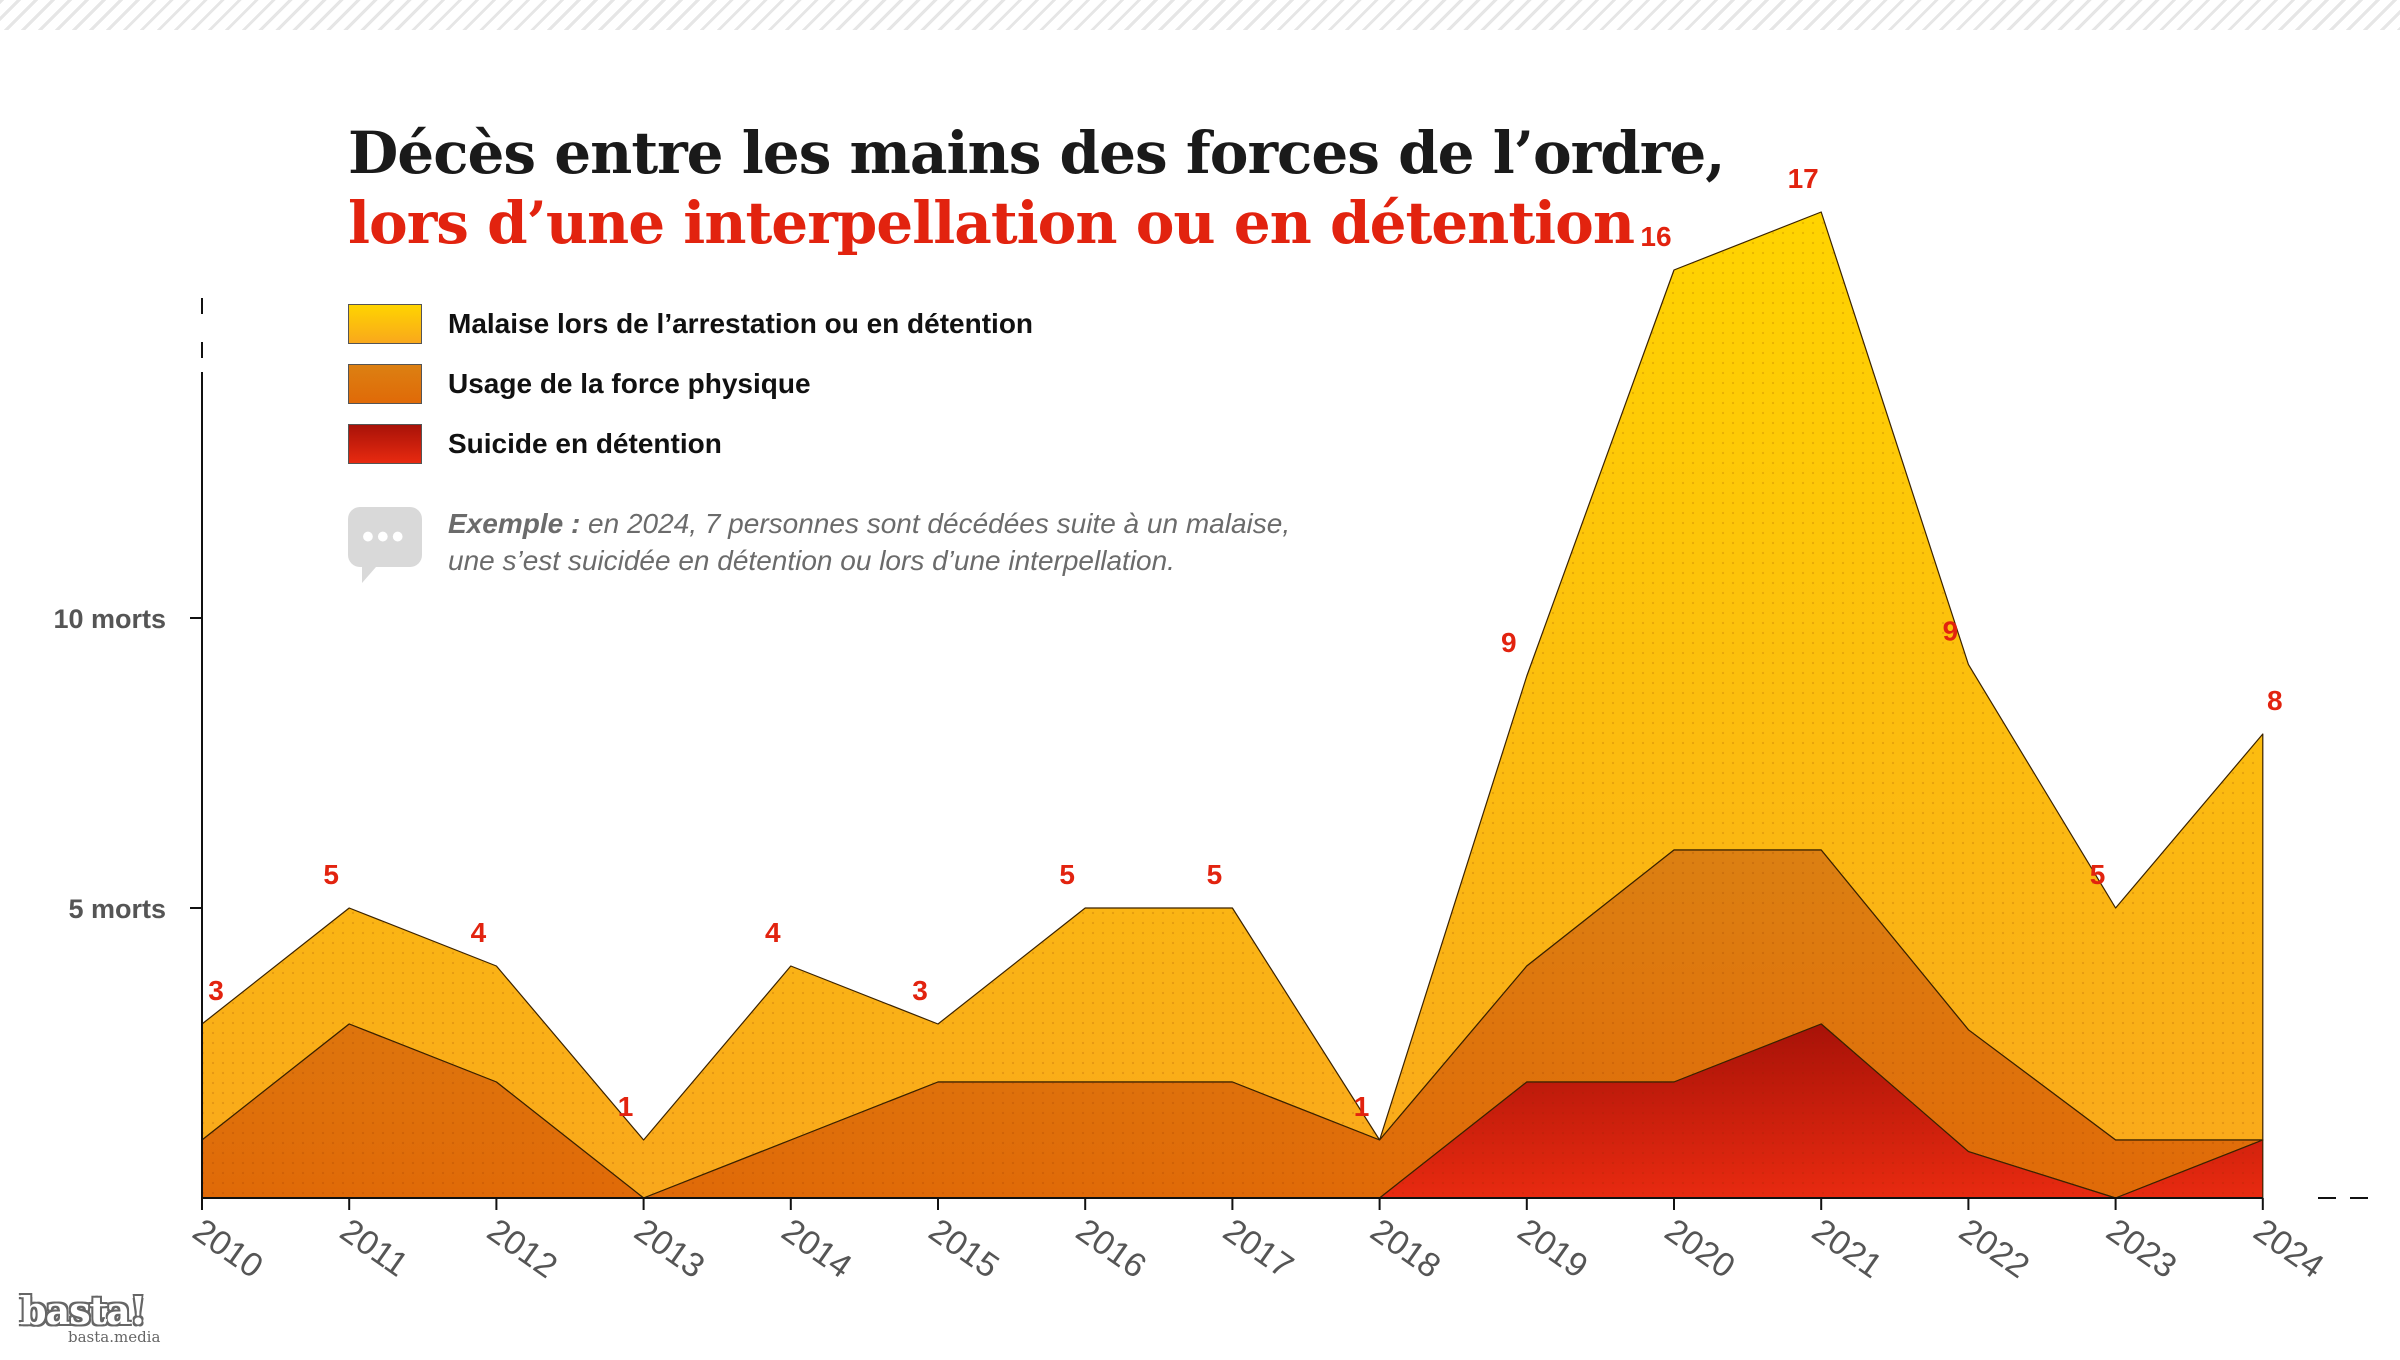 This screenshot has width=2400, height=1360. Describe the element at coordinates (83, 1310) in the screenshot. I see `logo-wordmark: basta!` at that location.